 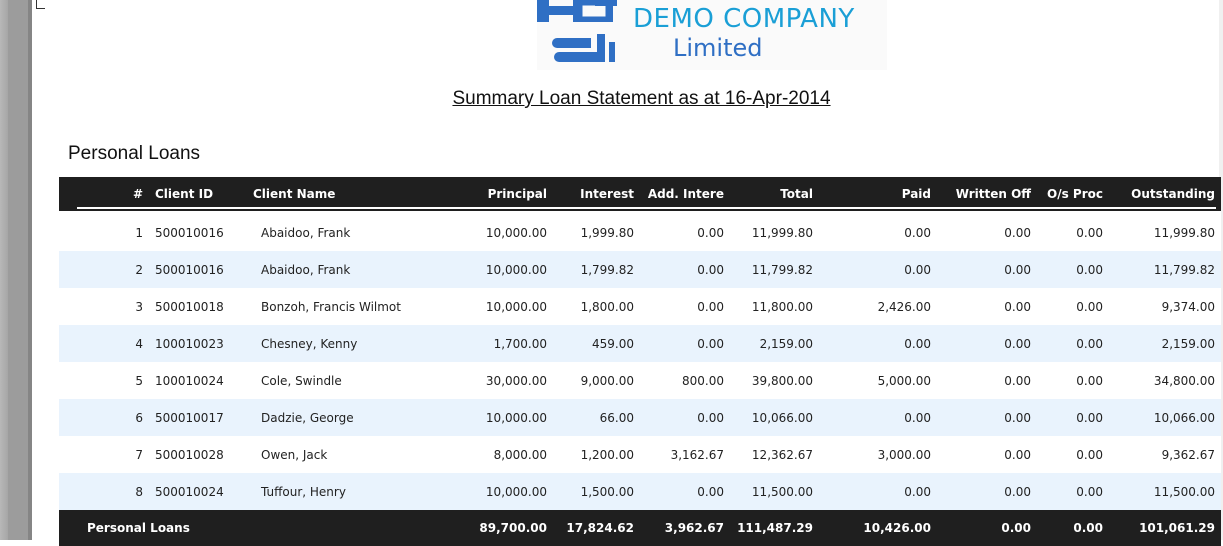 I want to click on cell-total: 10,066.00, so click(x=774, y=417).